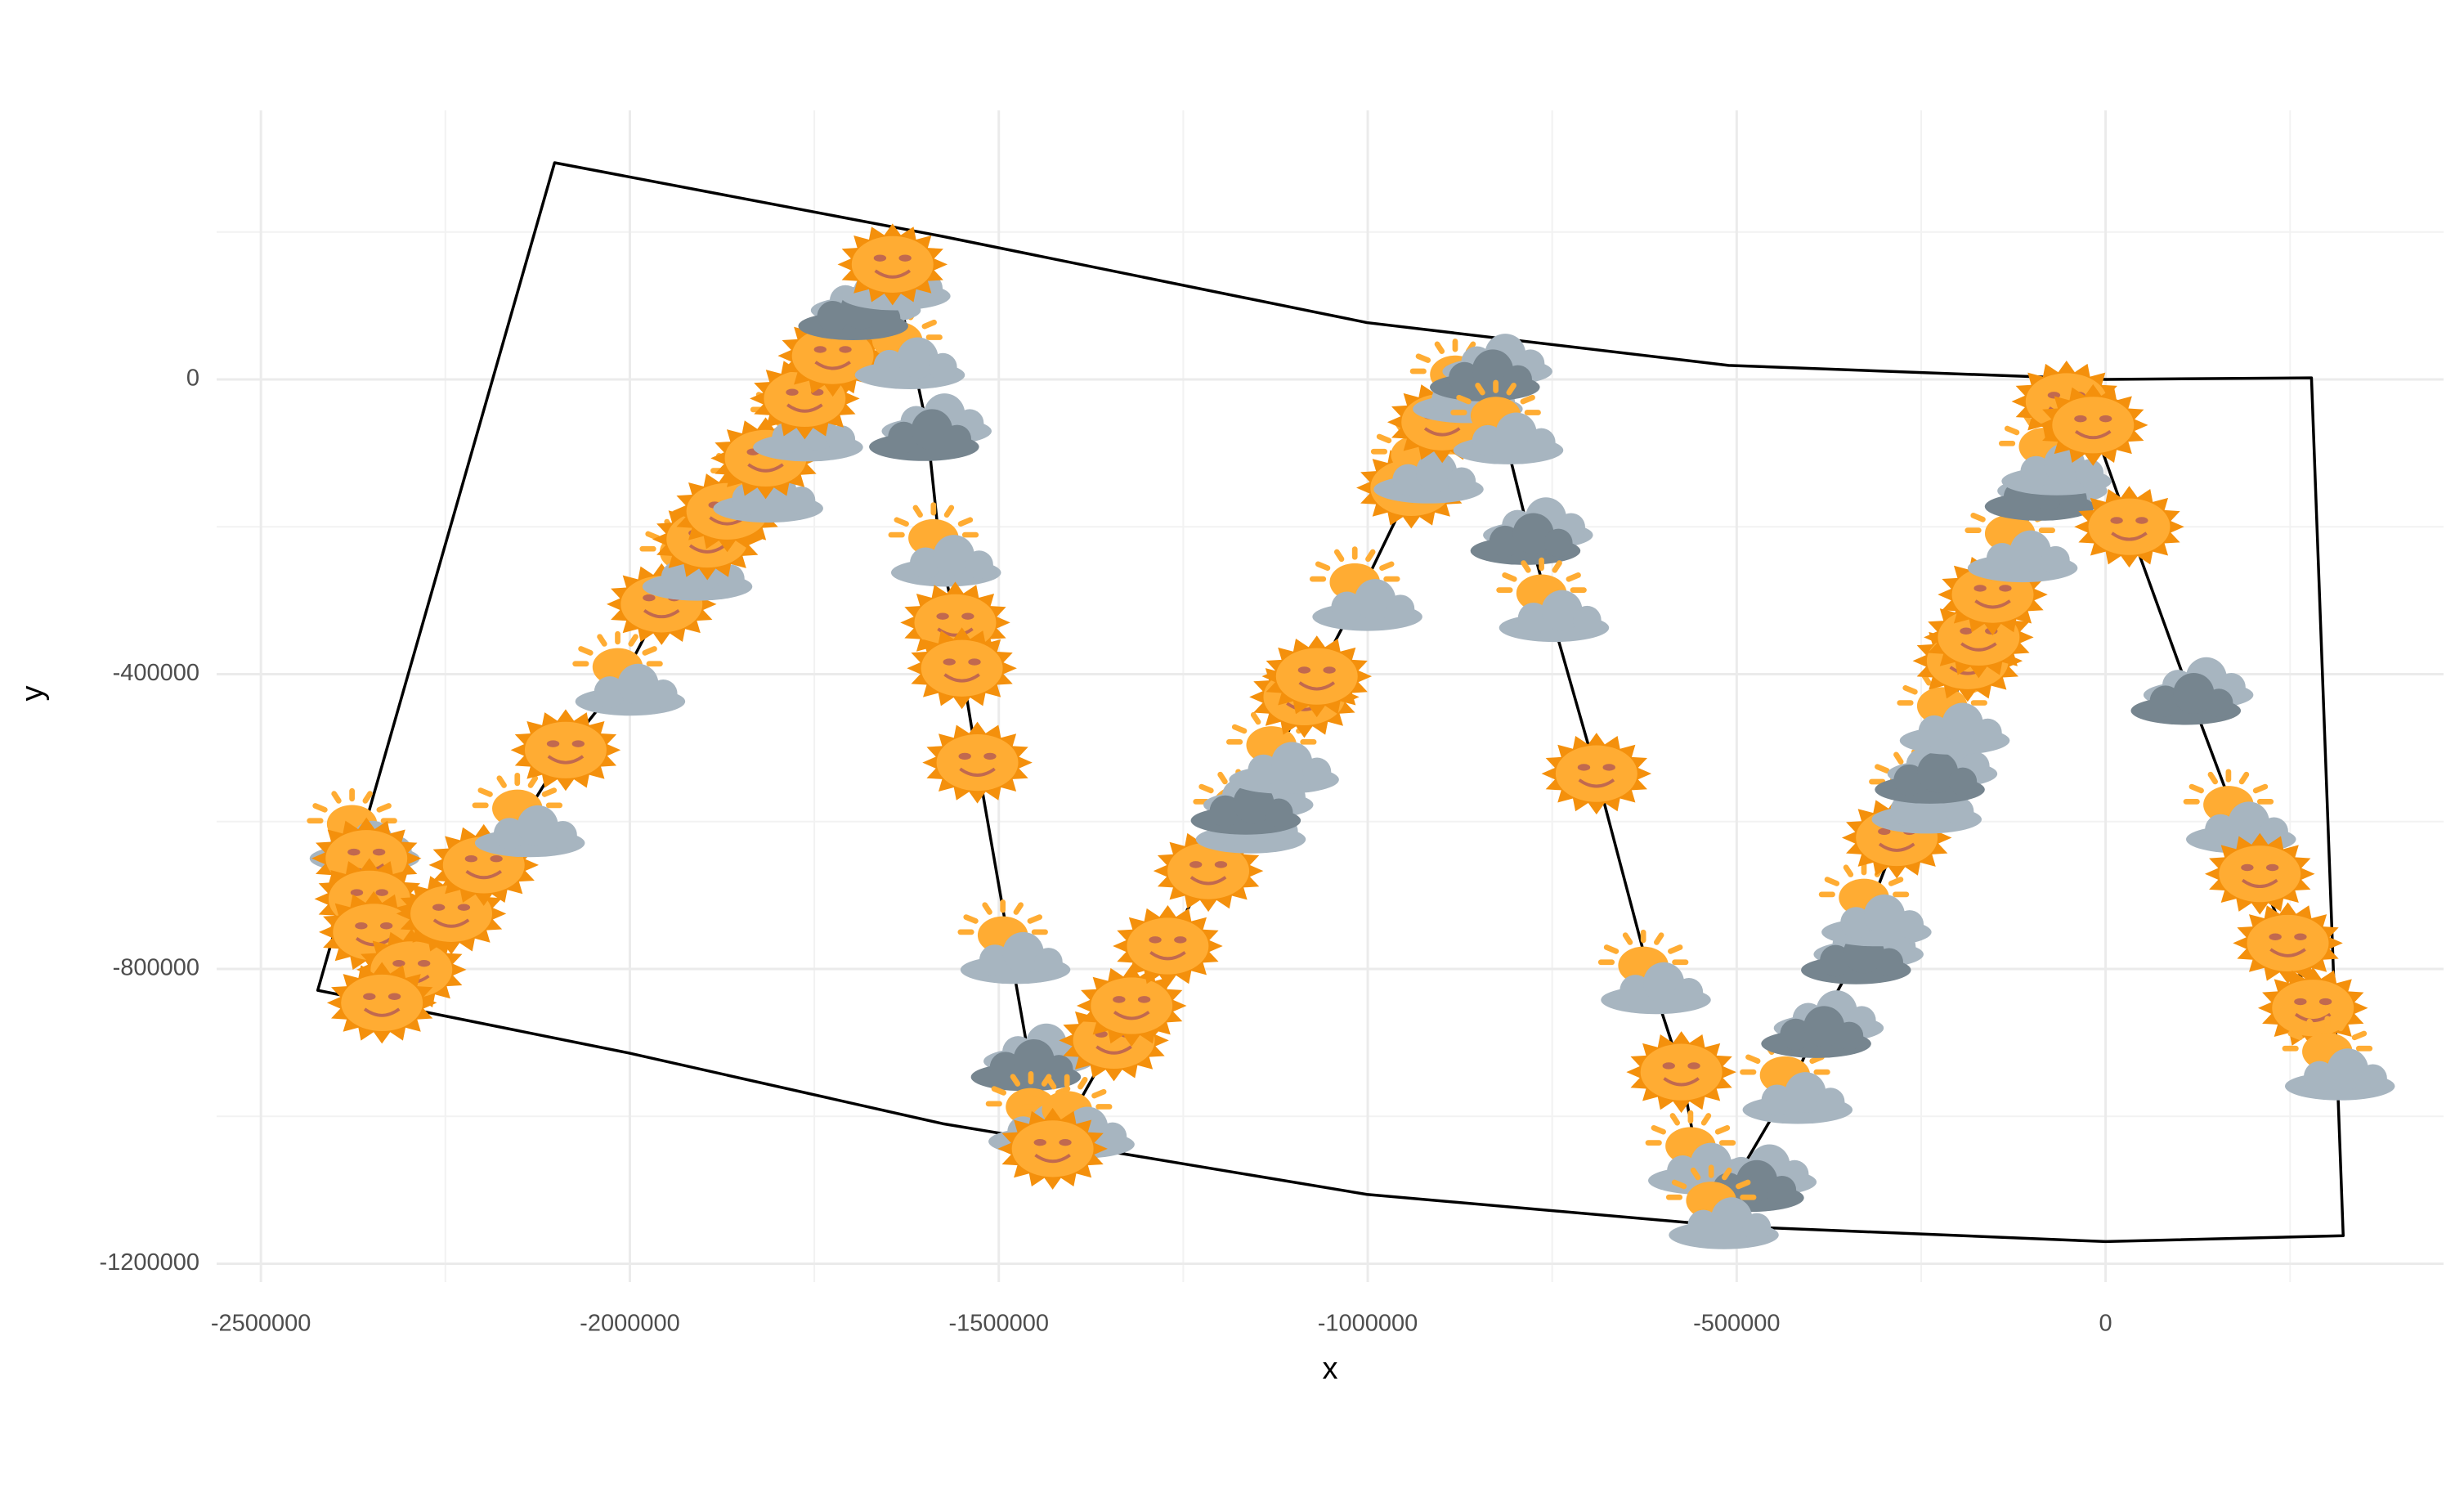  What do you see at coordinates (33, 694) in the screenshot?
I see `y-axis-title: y` at bounding box center [33, 694].